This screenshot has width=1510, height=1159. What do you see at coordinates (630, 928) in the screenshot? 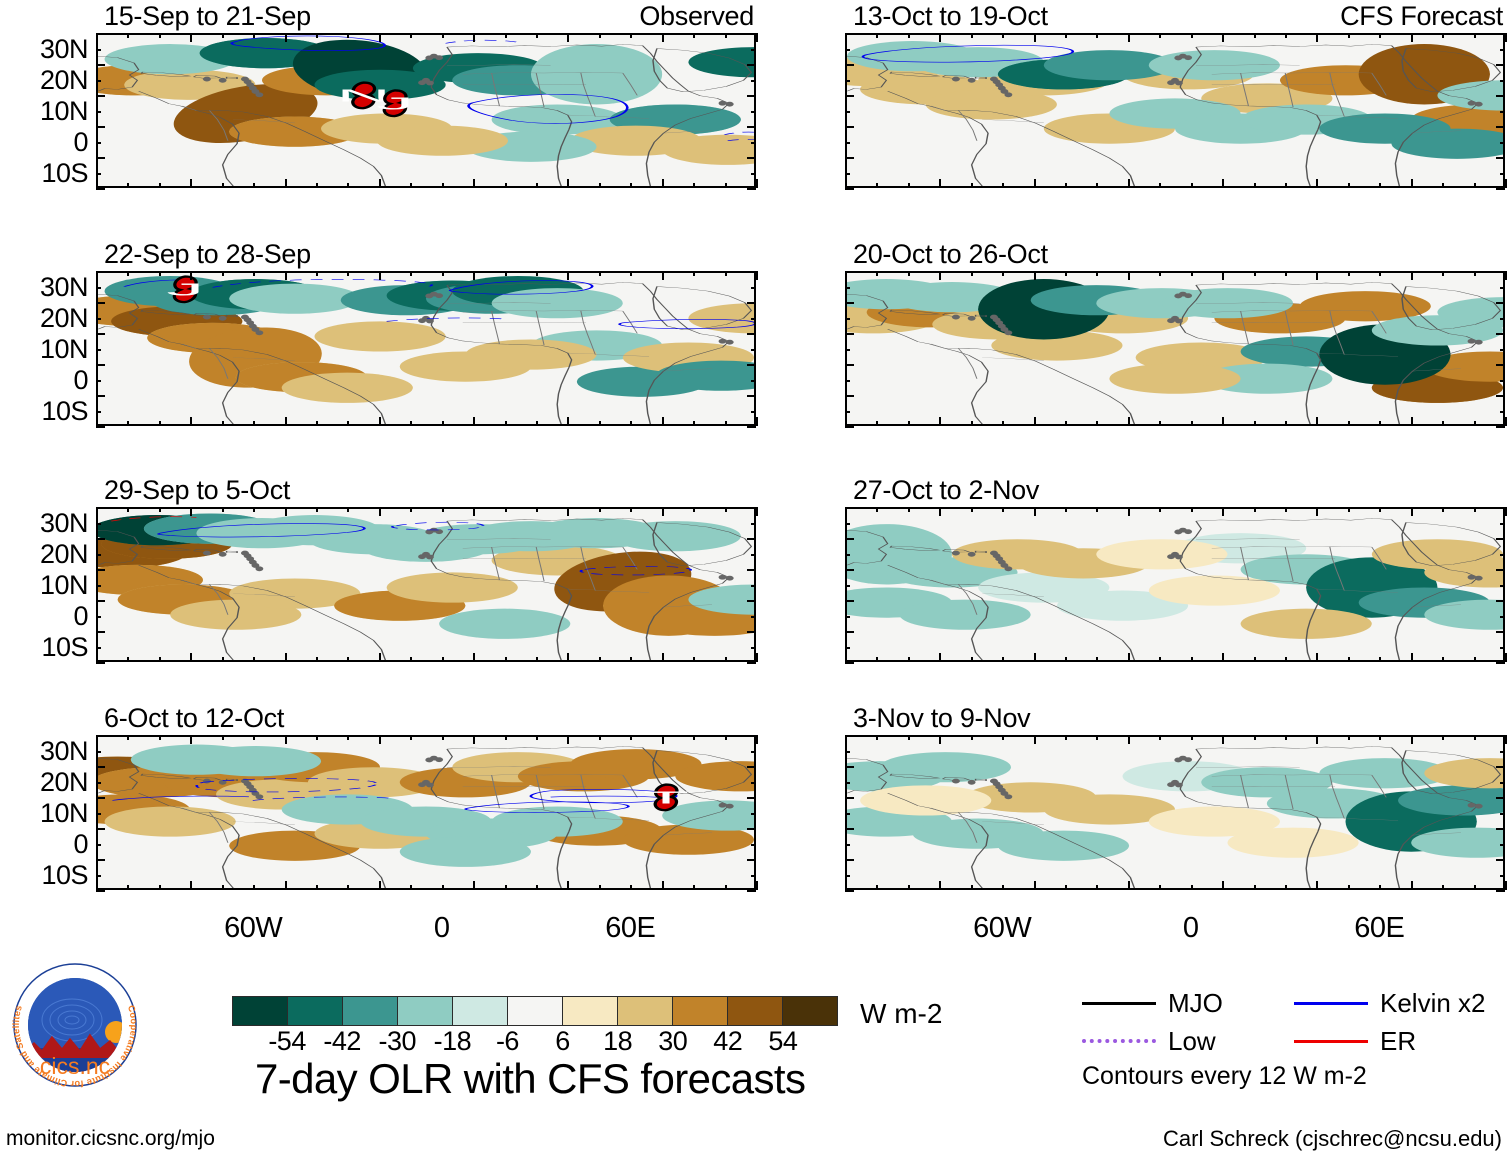
I see `x-axis-tick-obs-4-2: 60E` at bounding box center [630, 928].